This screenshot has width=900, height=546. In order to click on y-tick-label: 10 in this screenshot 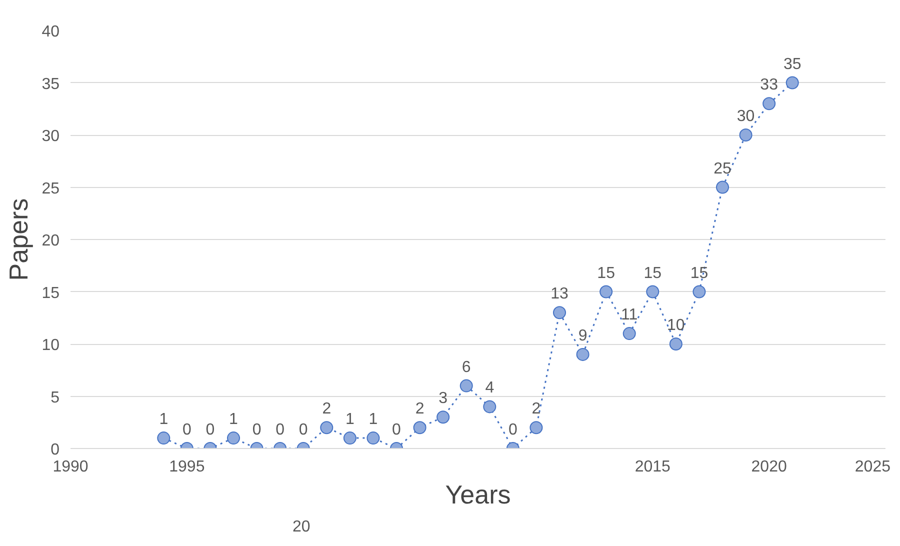, I will do `click(51, 345)`.